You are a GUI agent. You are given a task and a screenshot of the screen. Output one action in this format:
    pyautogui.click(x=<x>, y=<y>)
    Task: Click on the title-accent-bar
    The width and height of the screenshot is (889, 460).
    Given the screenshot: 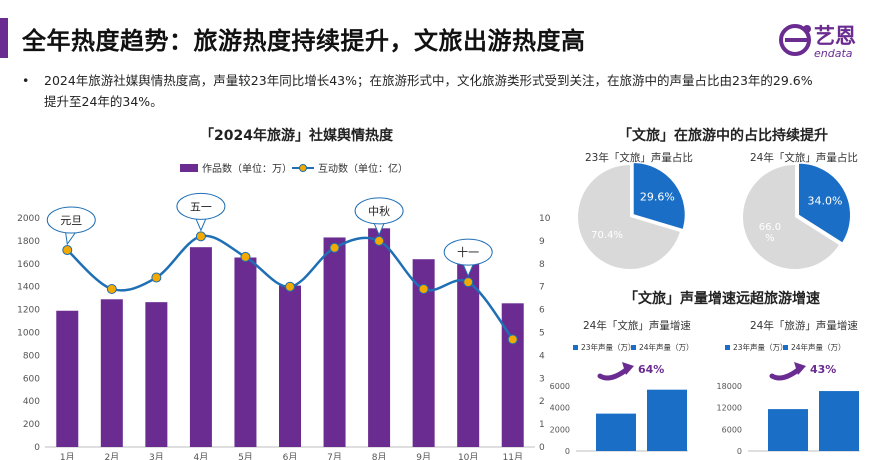 What is the action you would take?
    pyautogui.click(x=4, y=38)
    